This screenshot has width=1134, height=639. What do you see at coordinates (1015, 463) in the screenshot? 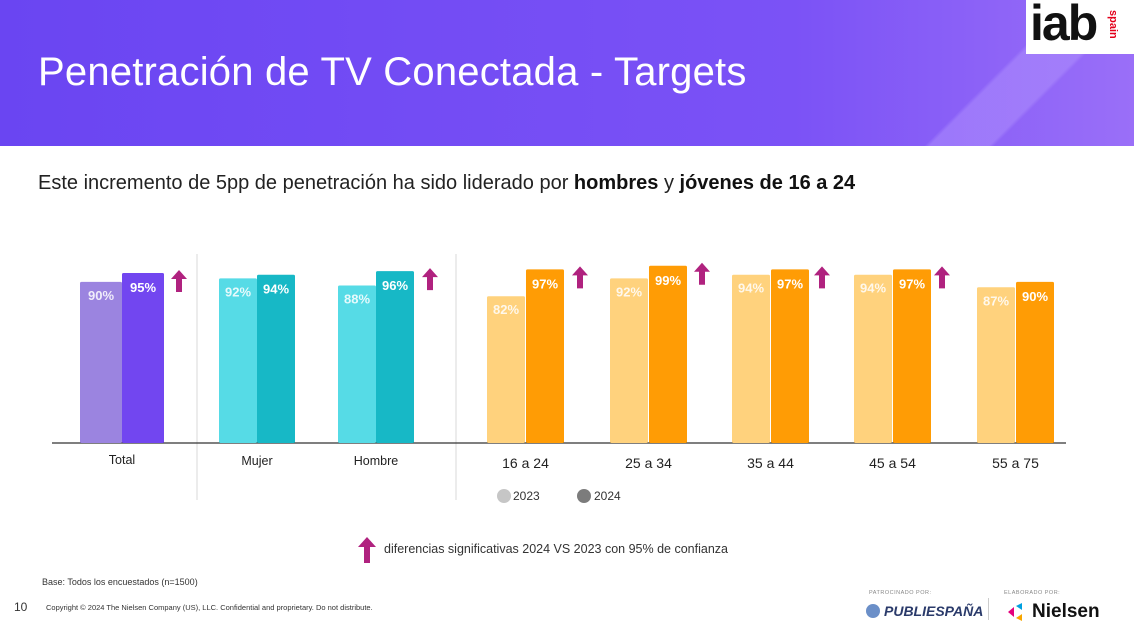
I see `category-label-55-a-75: 55 a 75` at bounding box center [1015, 463].